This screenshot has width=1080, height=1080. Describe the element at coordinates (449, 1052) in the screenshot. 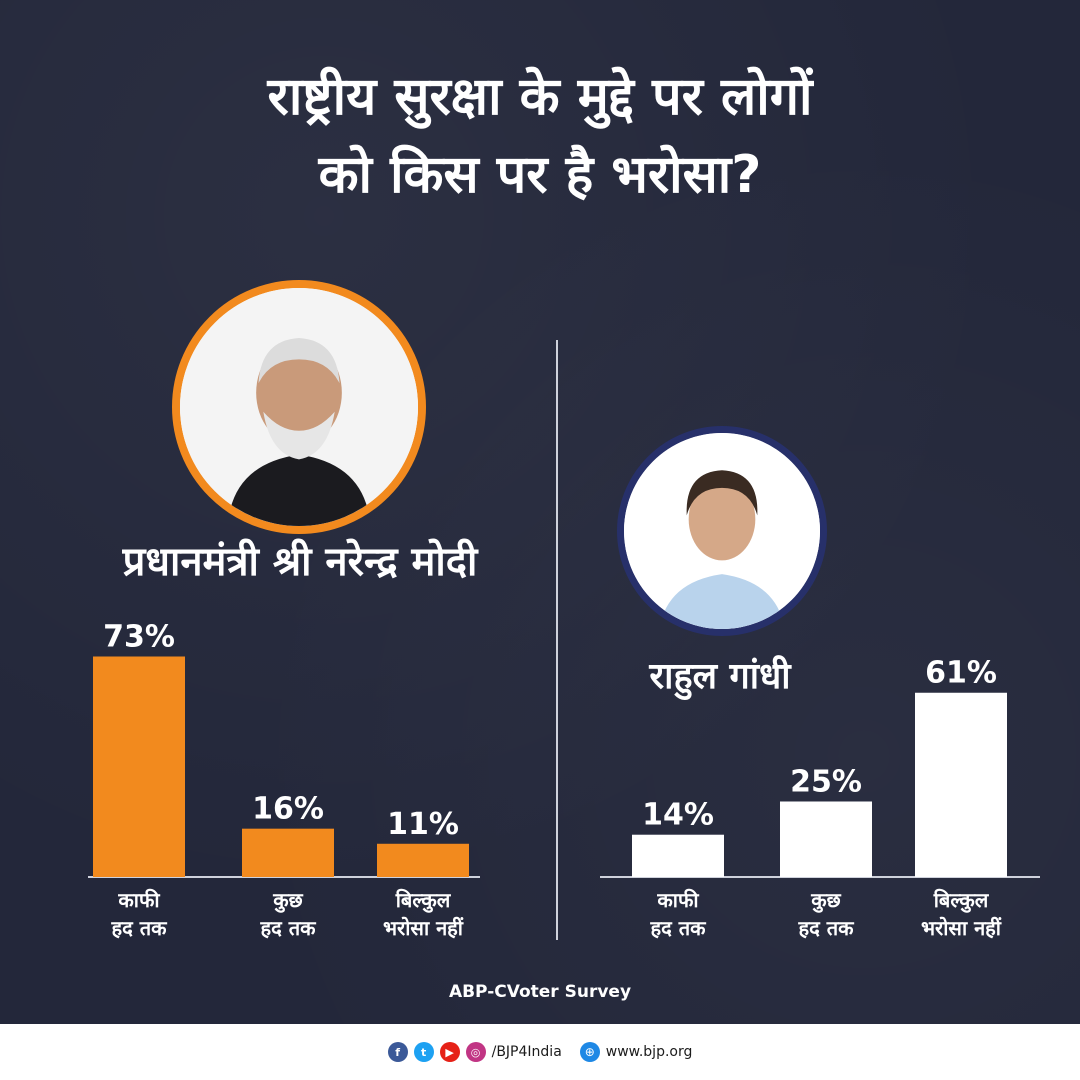

I see `youtube-icon: ▶` at that location.